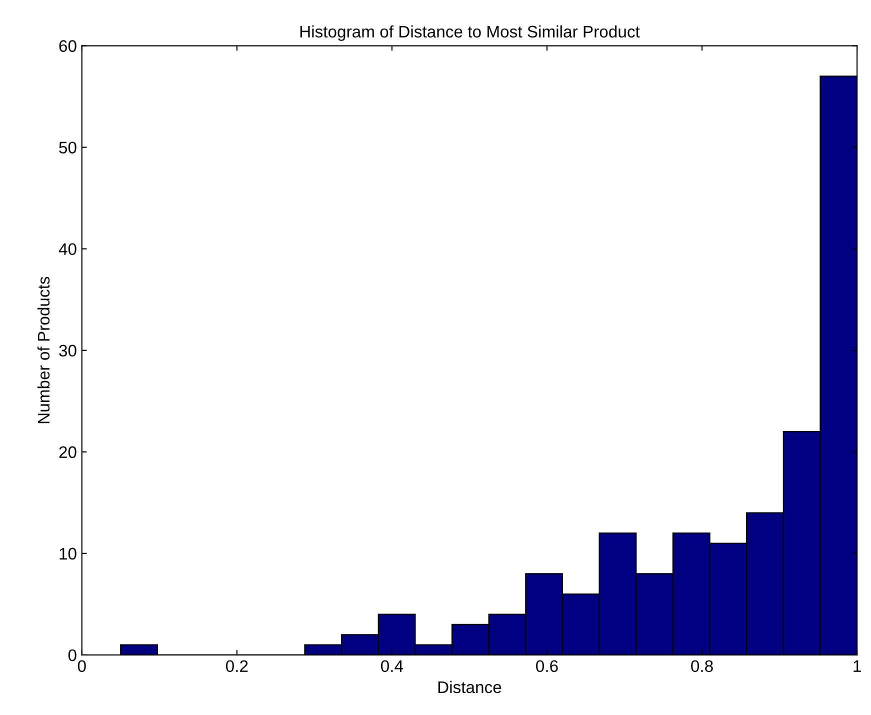 The height and width of the screenshot is (715, 871). What do you see at coordinates (82, 666) in the screenshot?
I see `x-tick-label: 0` at bounding box center [82, 666].